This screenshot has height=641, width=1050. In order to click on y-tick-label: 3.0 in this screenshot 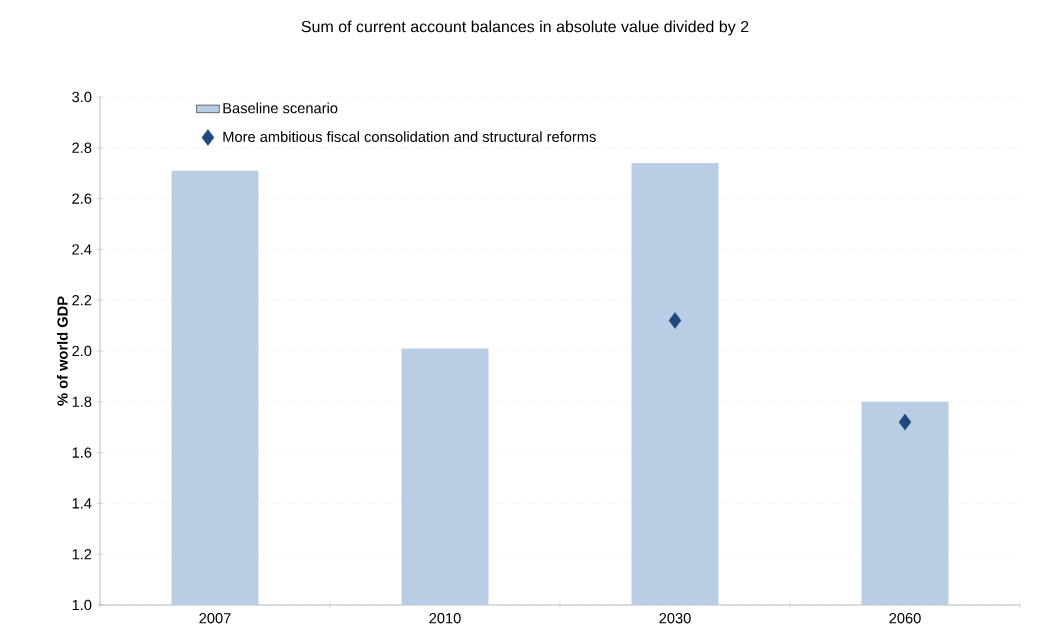, I will do `click(82, 97)`.